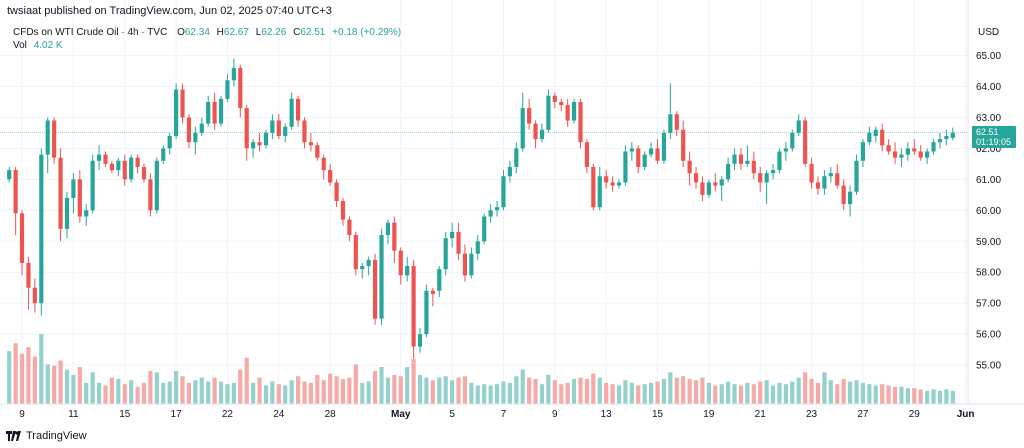 The width and height of the screenshot is (1024, 448). I want to click on time-axis: 9 11 15 17 22 24 28 May 5 7 9 13 15 19 21 23 27 29 Jun, so click(496, 414).